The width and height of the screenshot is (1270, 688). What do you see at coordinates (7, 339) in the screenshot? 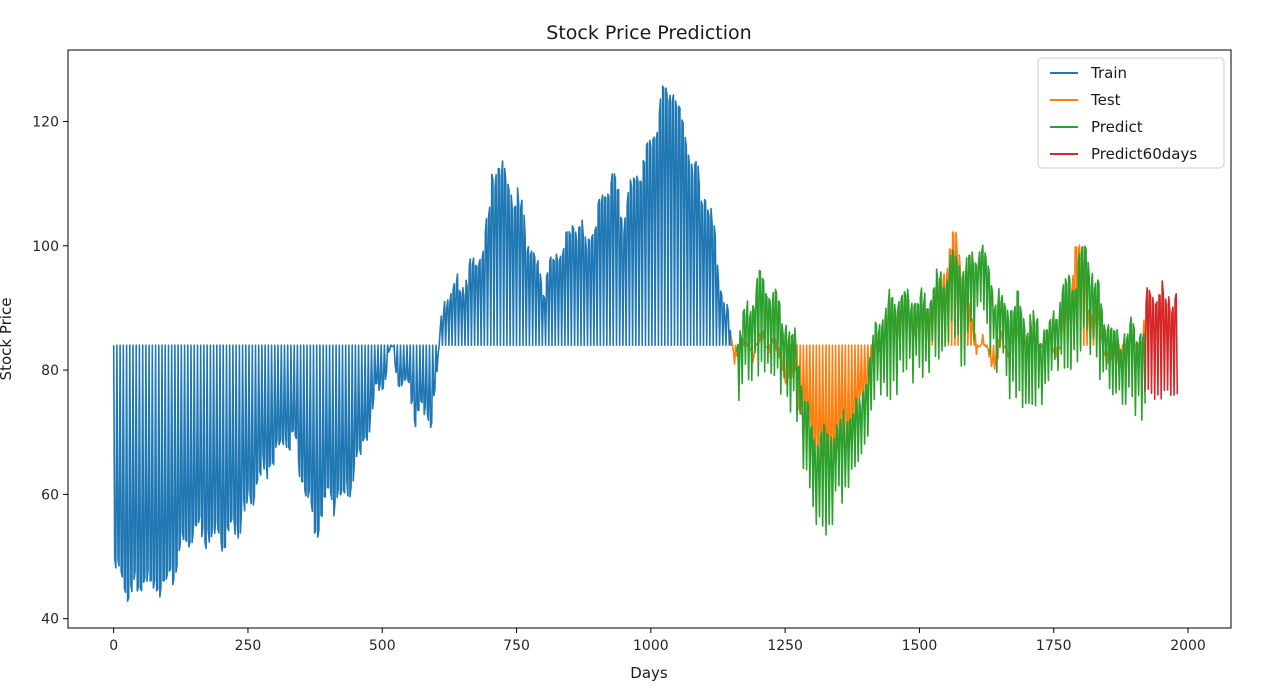
I see `y-axis-label: Stock Price` at bounding box center [7, 339].